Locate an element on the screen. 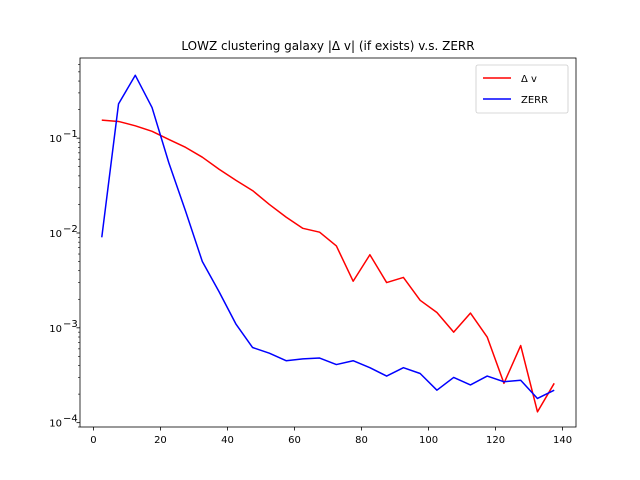 The width and height of the screenshot is (640, 480). x-tick-label: 80 is located at coordinates (361, 440).